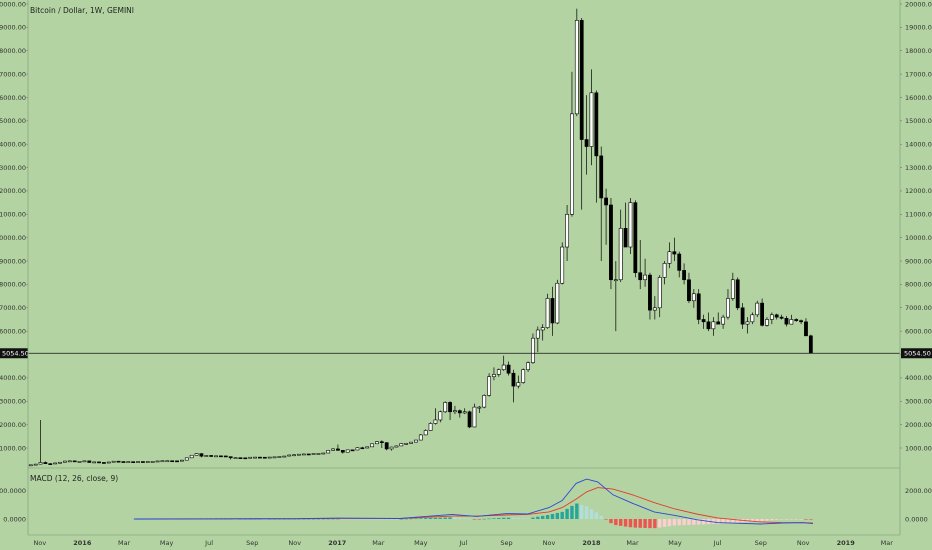 The height and width of the screenshot is (550, 932). What do you see at coordinates (13, 28) in the screenshot?
I see `price-tick-label-left: 19000.00` at bounding box center [13, 28].